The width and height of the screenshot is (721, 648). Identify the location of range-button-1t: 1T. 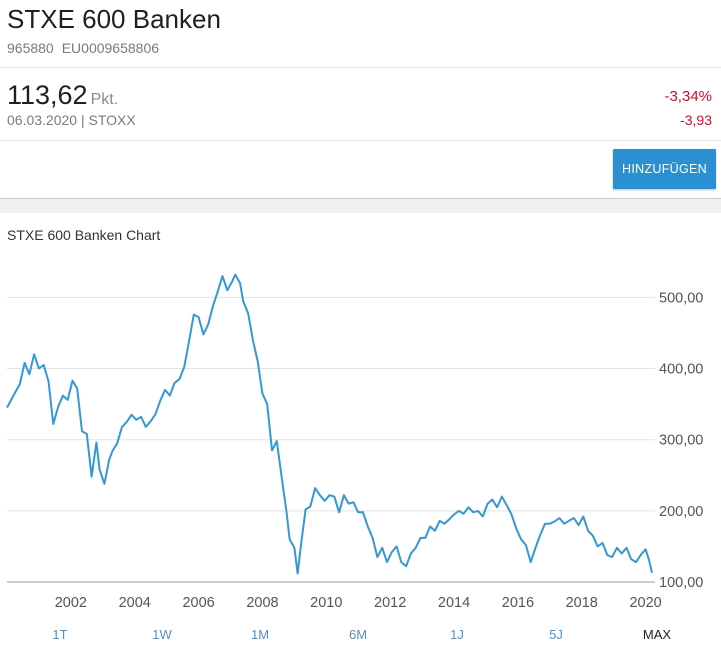
(60, 634).